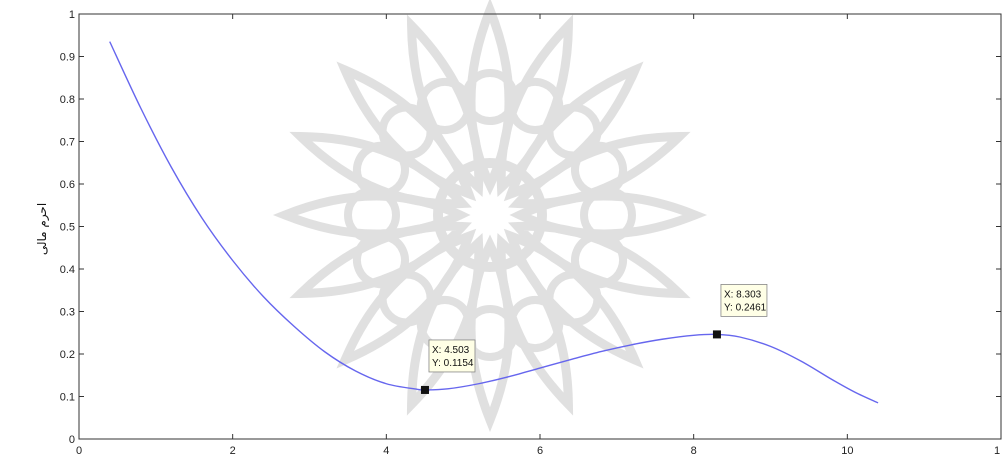 The height and width of the screenshot is (465, 1008). Describe the element at coordinates (67, 58) in the screenshot. I see `y-tick-label: 0.9` at that location.